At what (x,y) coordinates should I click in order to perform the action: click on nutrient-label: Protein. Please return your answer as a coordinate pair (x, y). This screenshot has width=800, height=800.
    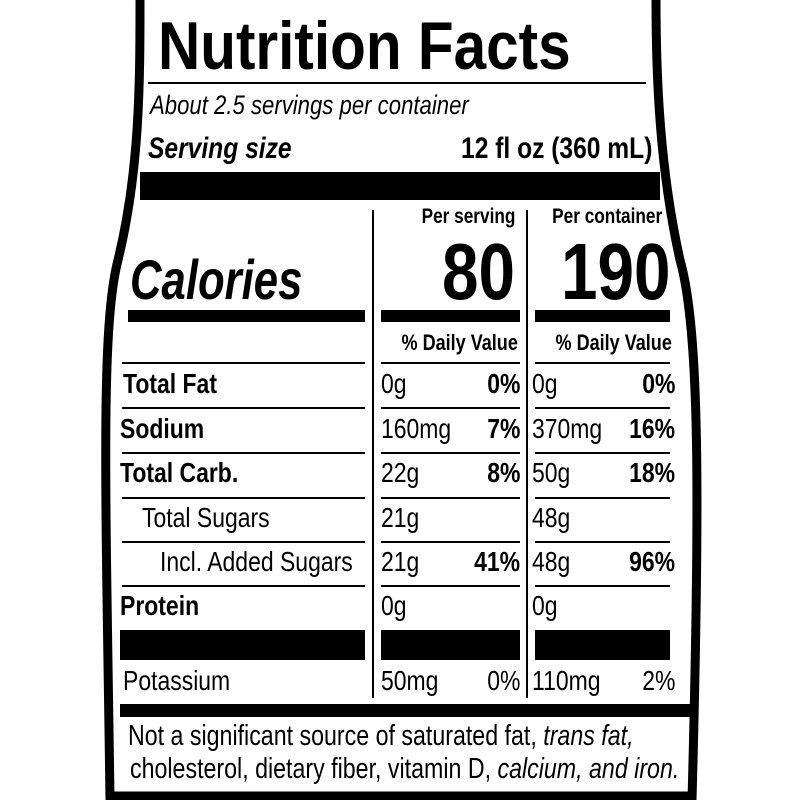
    Looking at the image, I should click on (160, 605).